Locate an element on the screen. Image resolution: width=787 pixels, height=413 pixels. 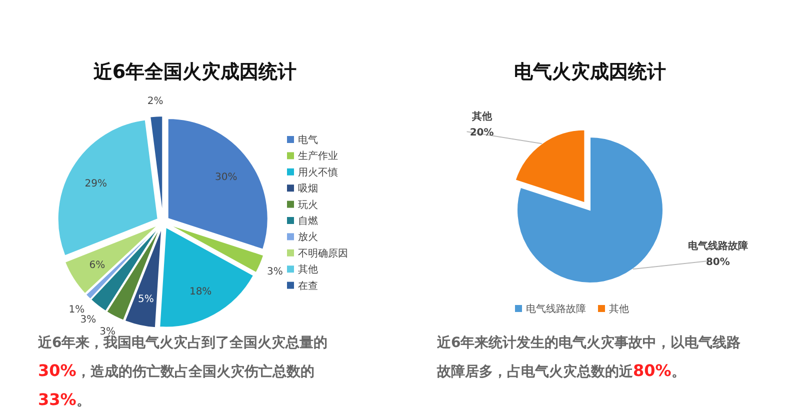
chart-title: 电气火灾成因统计 is located at coordinates (590, 72).